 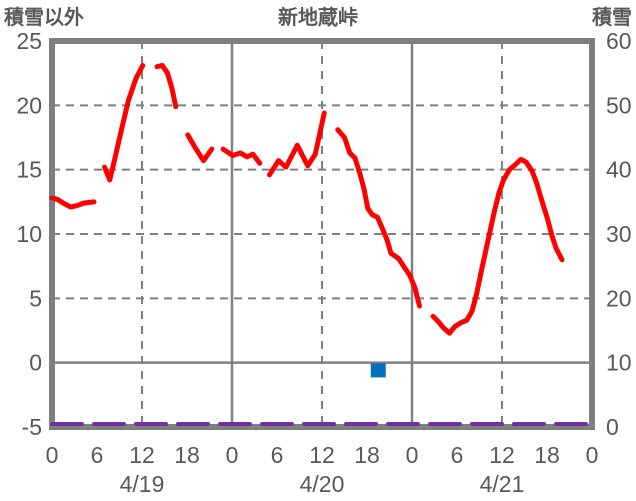 What do you see at coordinates (619, 105) in the screenshot?
I see `right-axis-tick-label: 50` at bounding box center [619, 105].